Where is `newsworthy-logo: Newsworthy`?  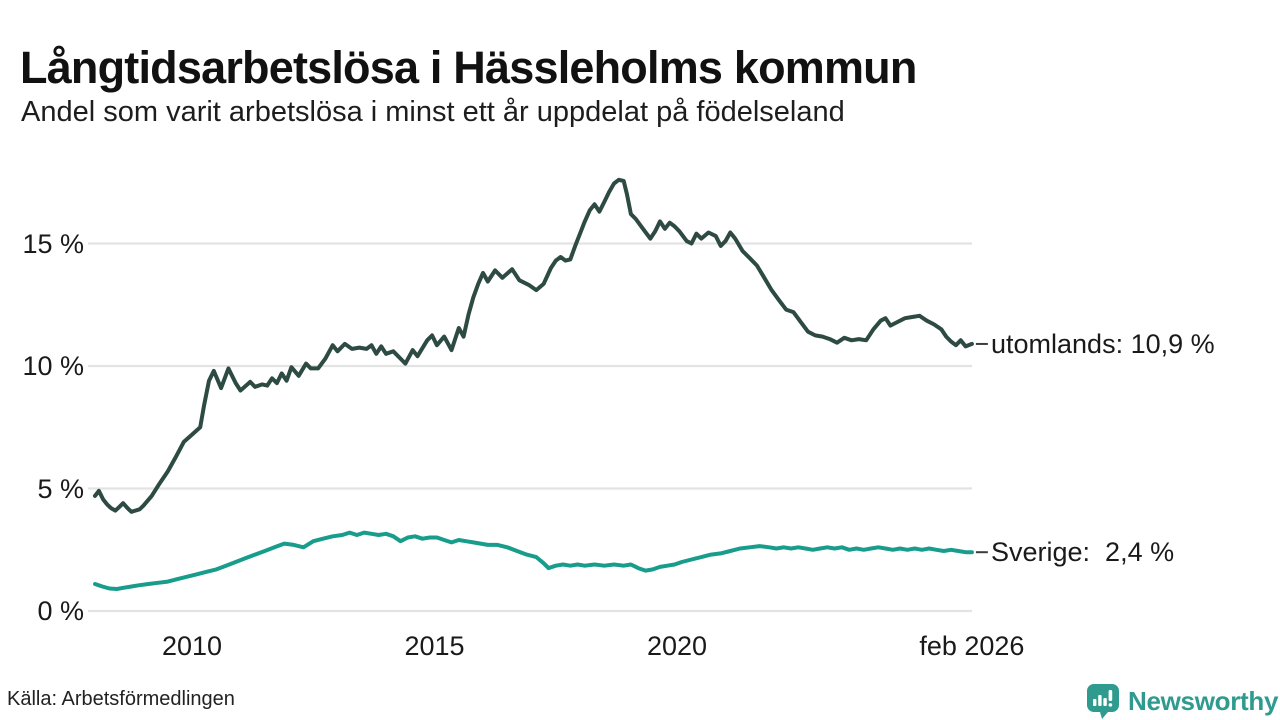
newsworthy-logo: Newsworthy is located at coordinates (1182, 701).